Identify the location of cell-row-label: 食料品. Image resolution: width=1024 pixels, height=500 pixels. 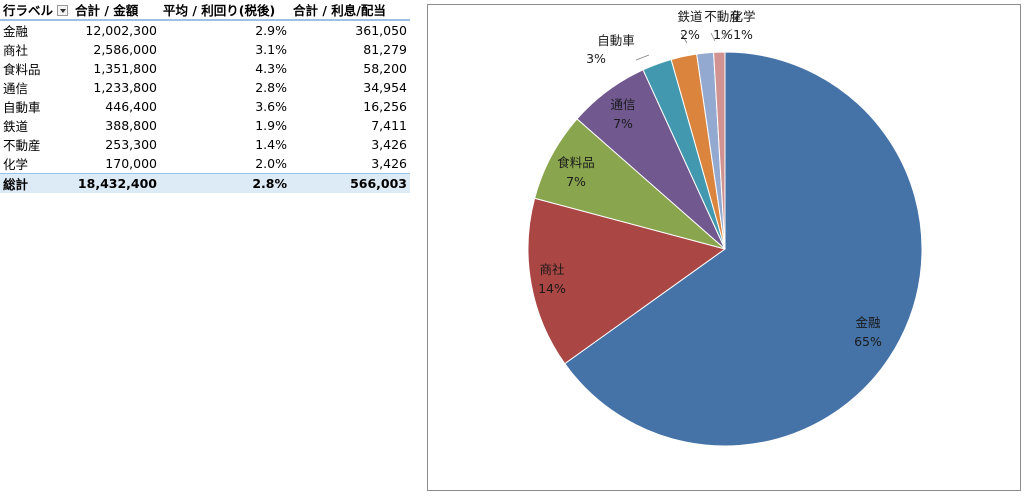
(22, 69).